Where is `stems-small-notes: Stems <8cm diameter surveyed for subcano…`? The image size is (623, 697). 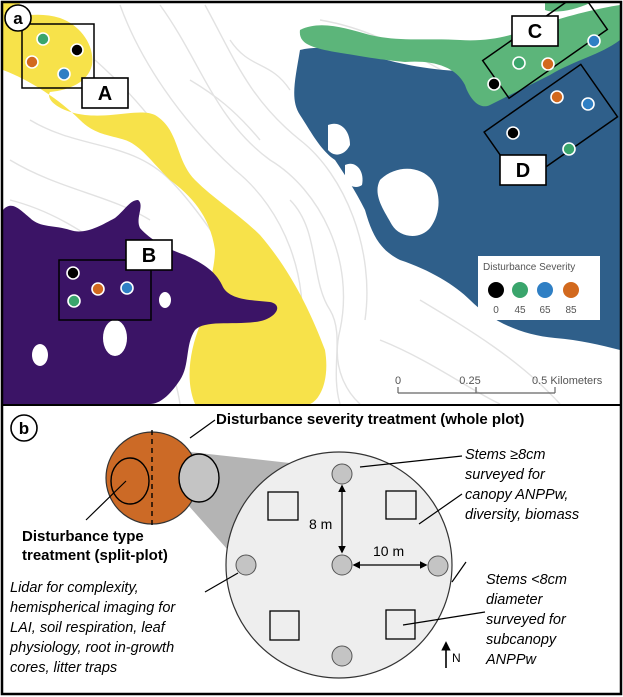
stems-small-notes: Stems <8cm diameter surveyed for subcano… is located at coordinates (526, 620).